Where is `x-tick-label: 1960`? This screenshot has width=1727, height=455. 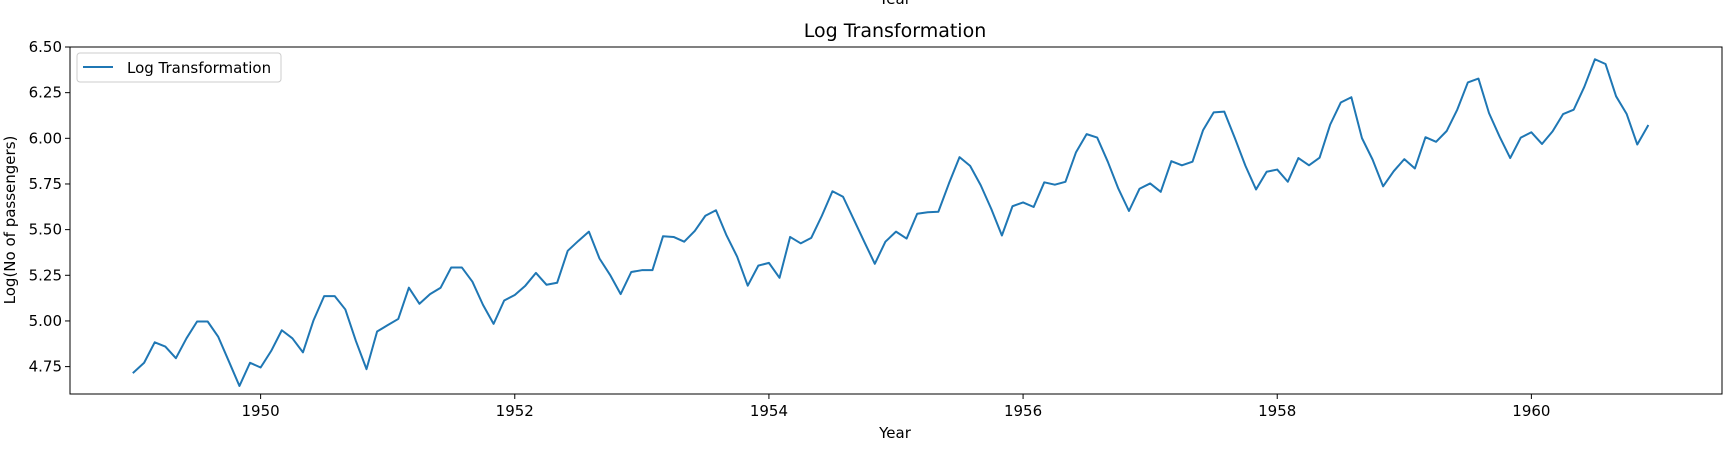 x-tick-label: 1960 is located at coordinates (1531, 411).